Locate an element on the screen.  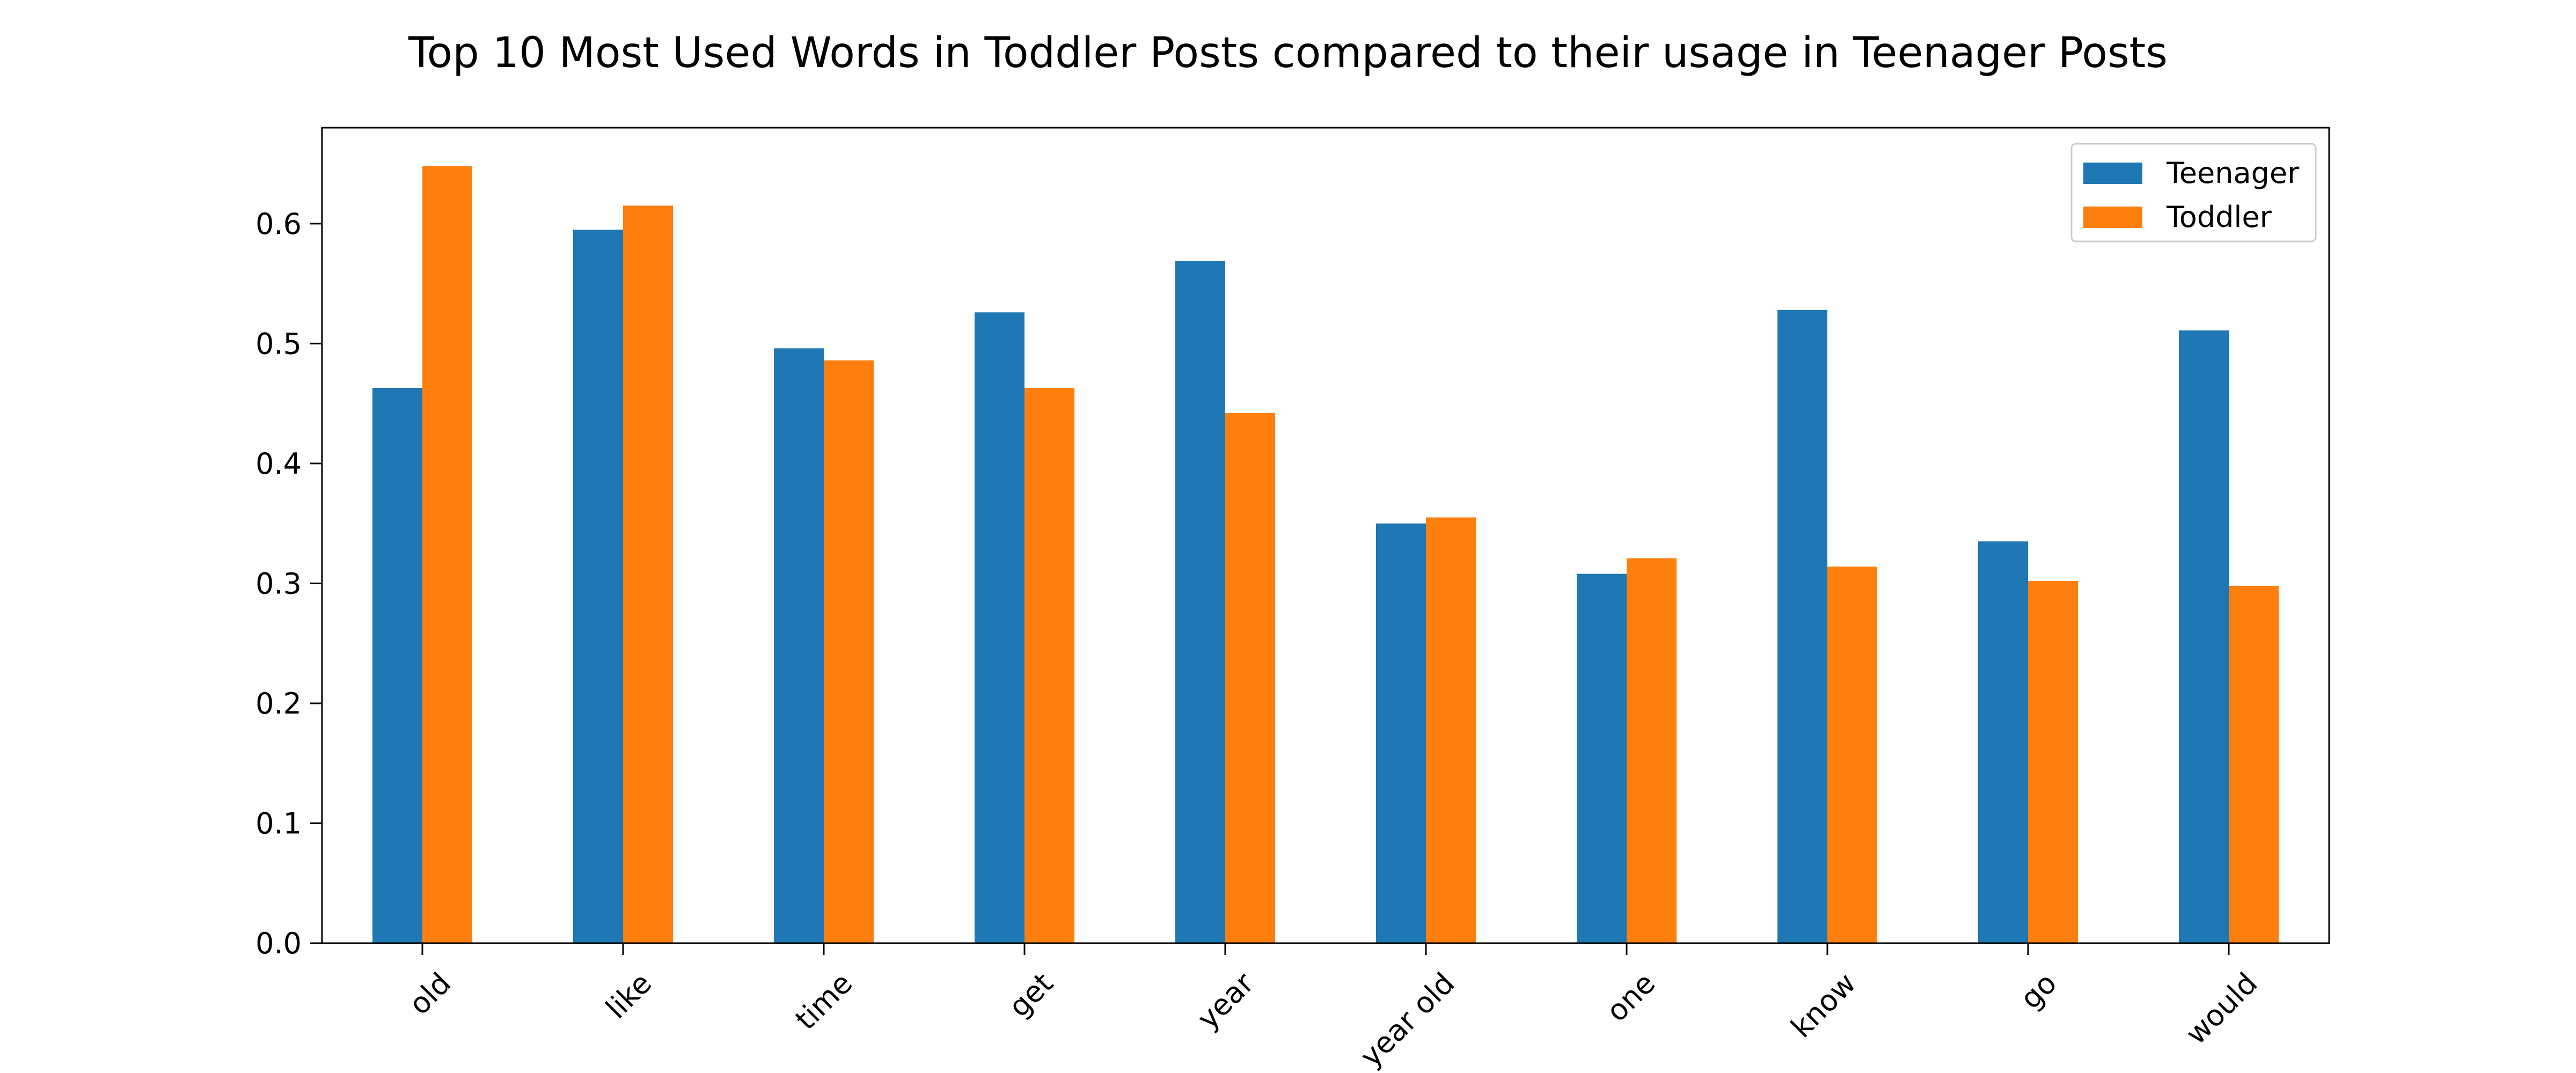
bar-teenager-would is located at coordinates (2204, 637).